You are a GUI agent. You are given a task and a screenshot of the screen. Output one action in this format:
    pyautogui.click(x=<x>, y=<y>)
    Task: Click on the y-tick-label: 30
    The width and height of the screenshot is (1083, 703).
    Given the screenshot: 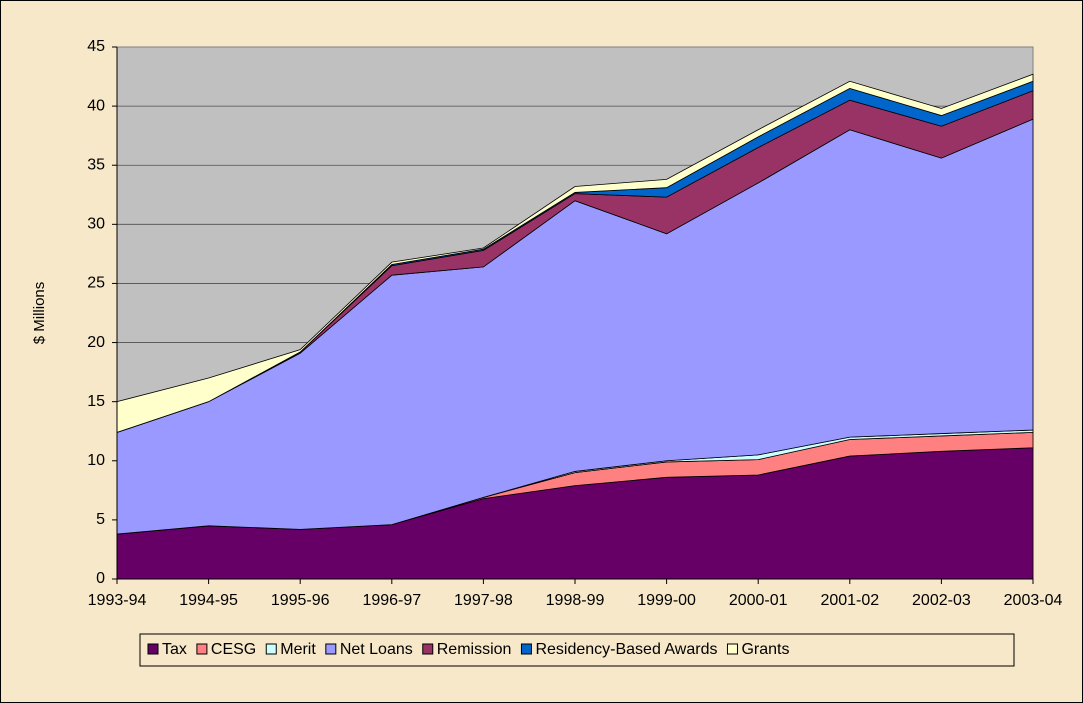 What is the action you would take?
    pyautogui.click(x=96, y=224)
    